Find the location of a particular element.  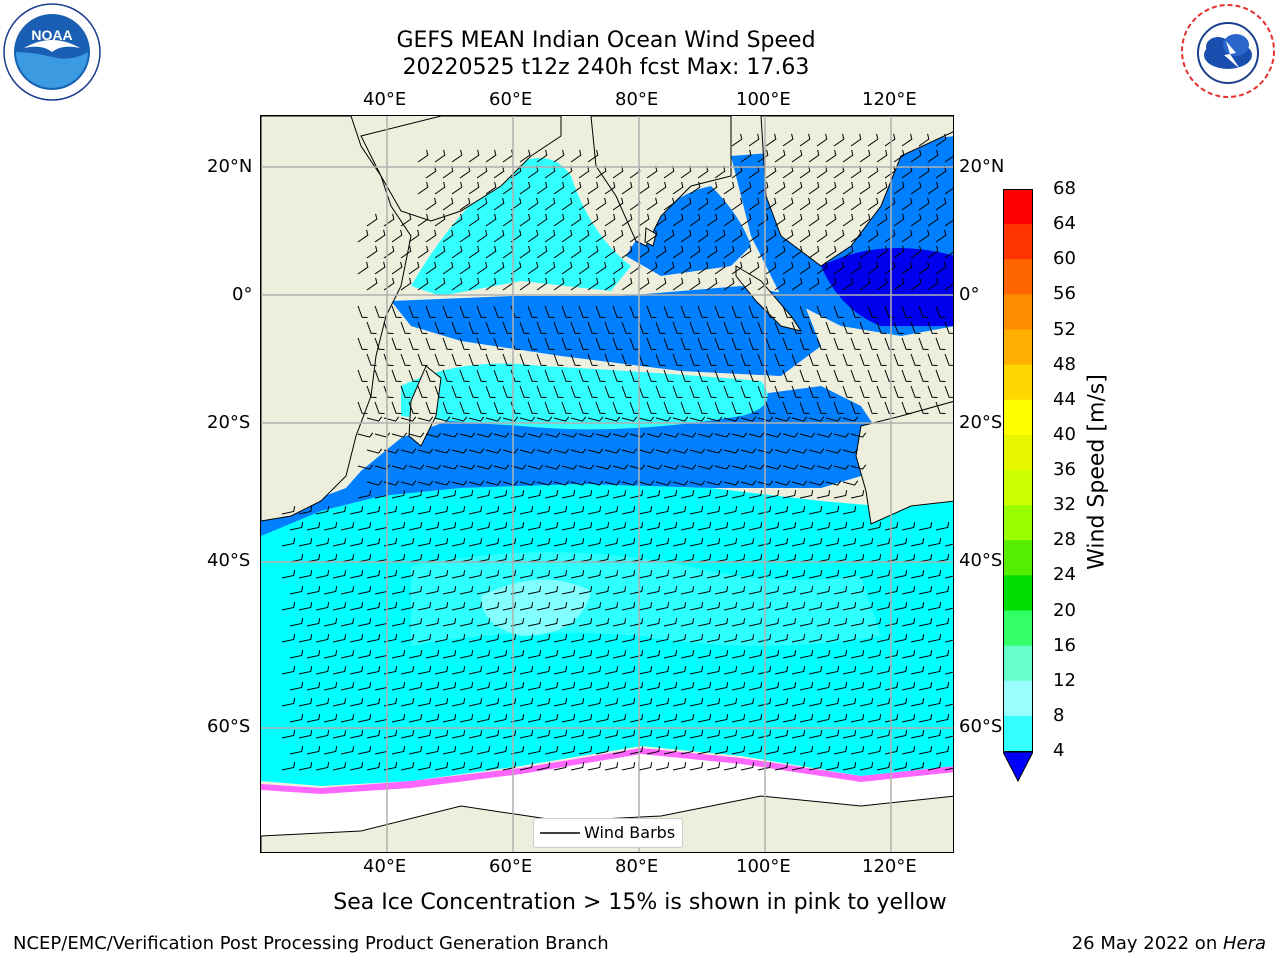

lon-tick: 120°E is located at coordinates (889, 866).